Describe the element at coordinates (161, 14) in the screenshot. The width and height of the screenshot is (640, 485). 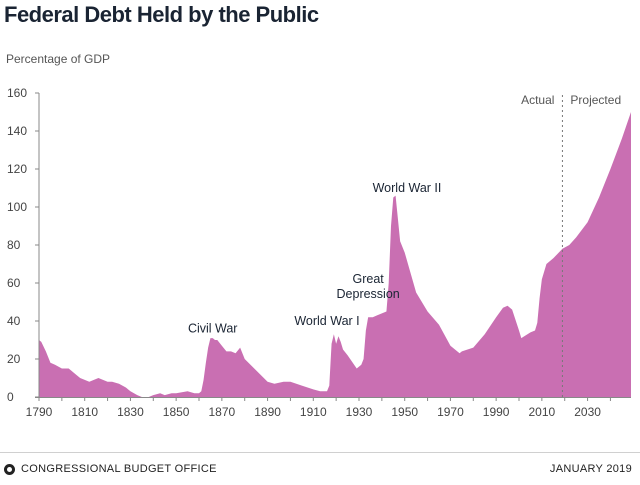
I see `chart-title: Federal Debt Held by the Public` at that location.